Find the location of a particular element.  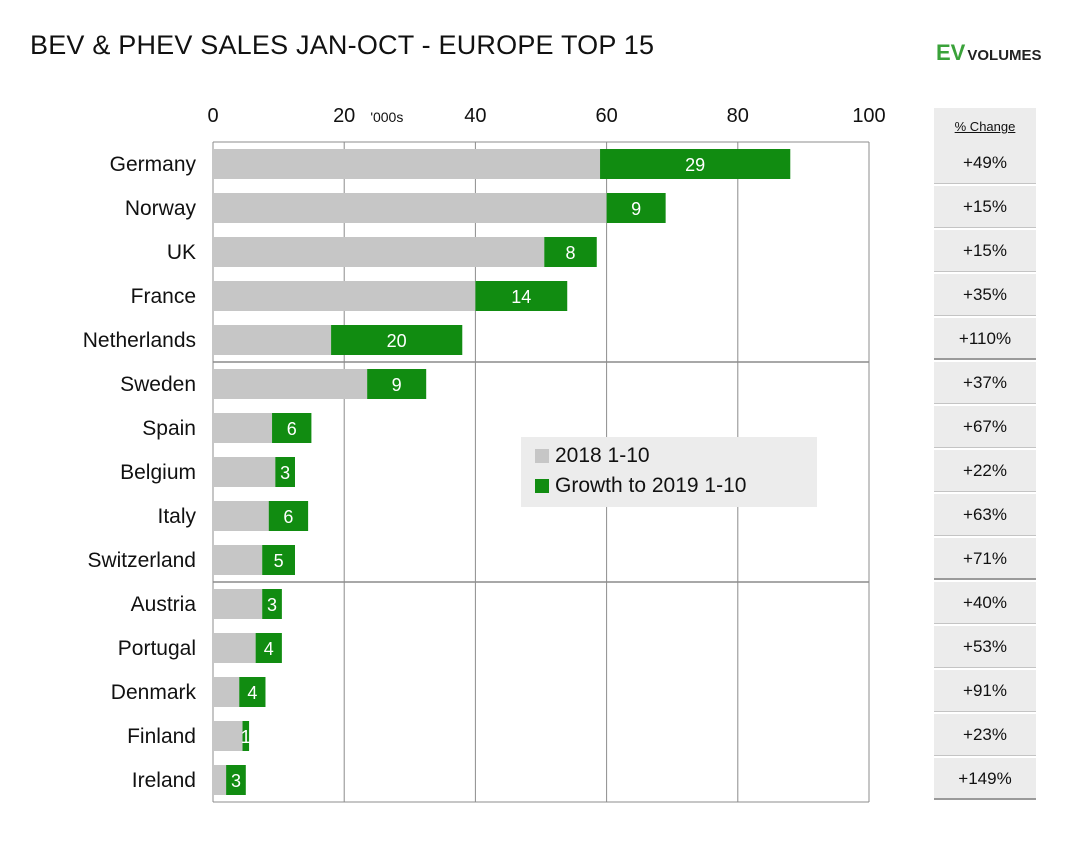

bar-2018-finland is located at coordinates (228, 736).